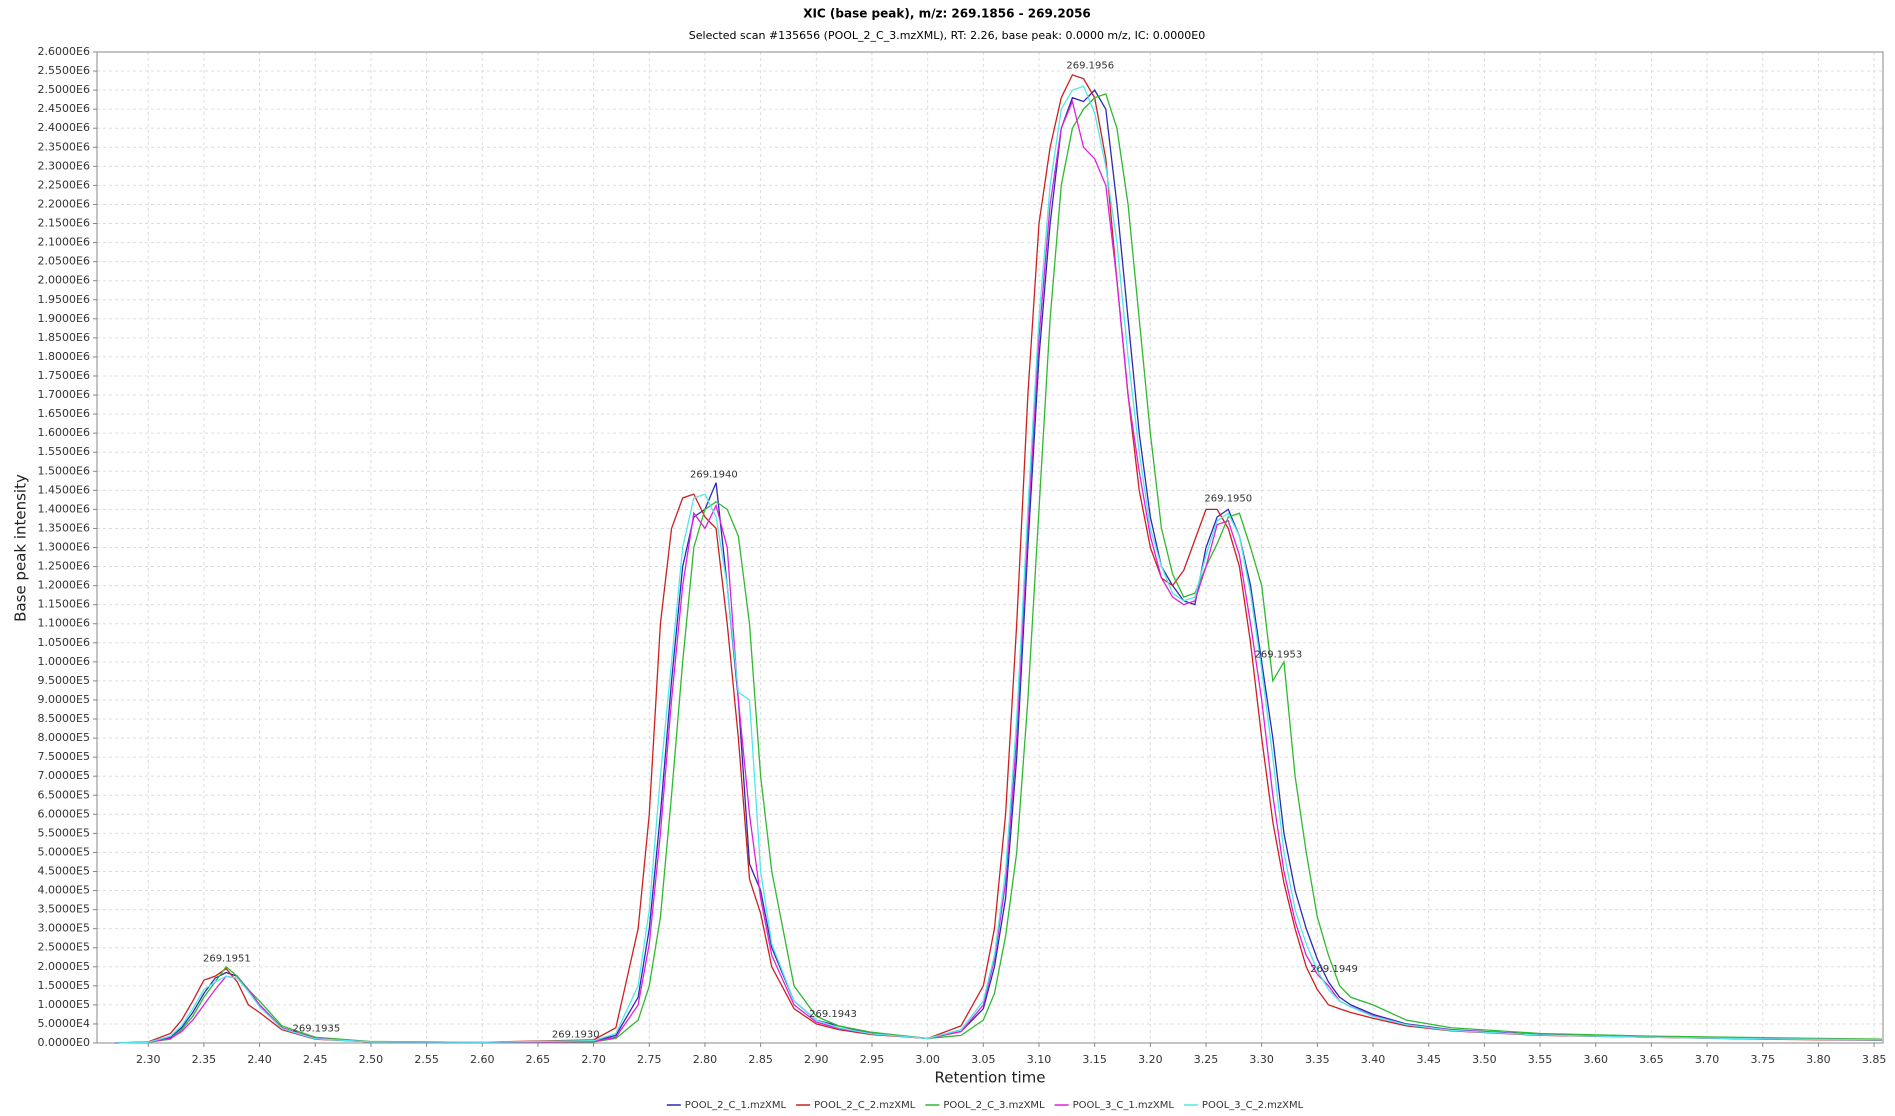  What do you see at coordinates (64, 432) in the screenshot?
I see `y-tick-label: 1.6000E6` at bounding box center [64, 432].